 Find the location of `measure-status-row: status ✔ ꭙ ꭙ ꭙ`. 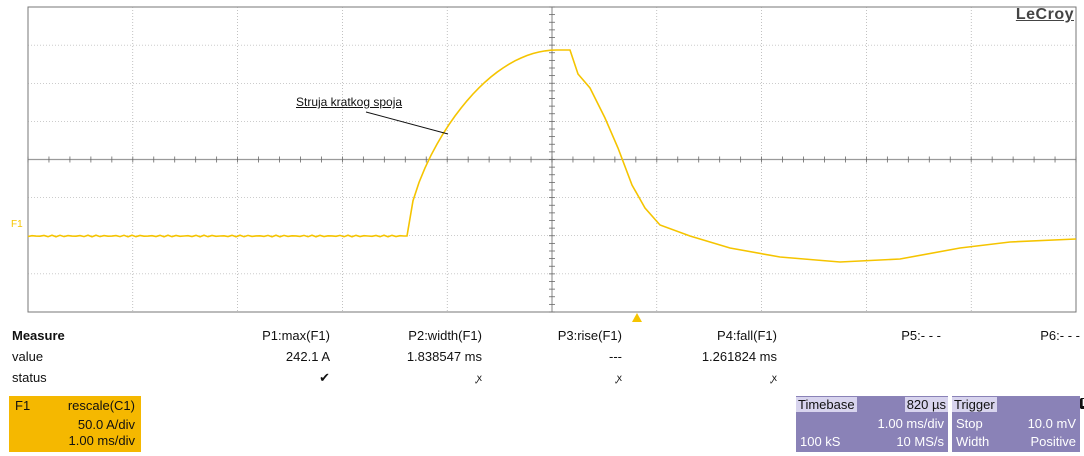

measure-status-row: status ✔ ꭙ ꭙ ꭙ is located at coordinates (546, 380).